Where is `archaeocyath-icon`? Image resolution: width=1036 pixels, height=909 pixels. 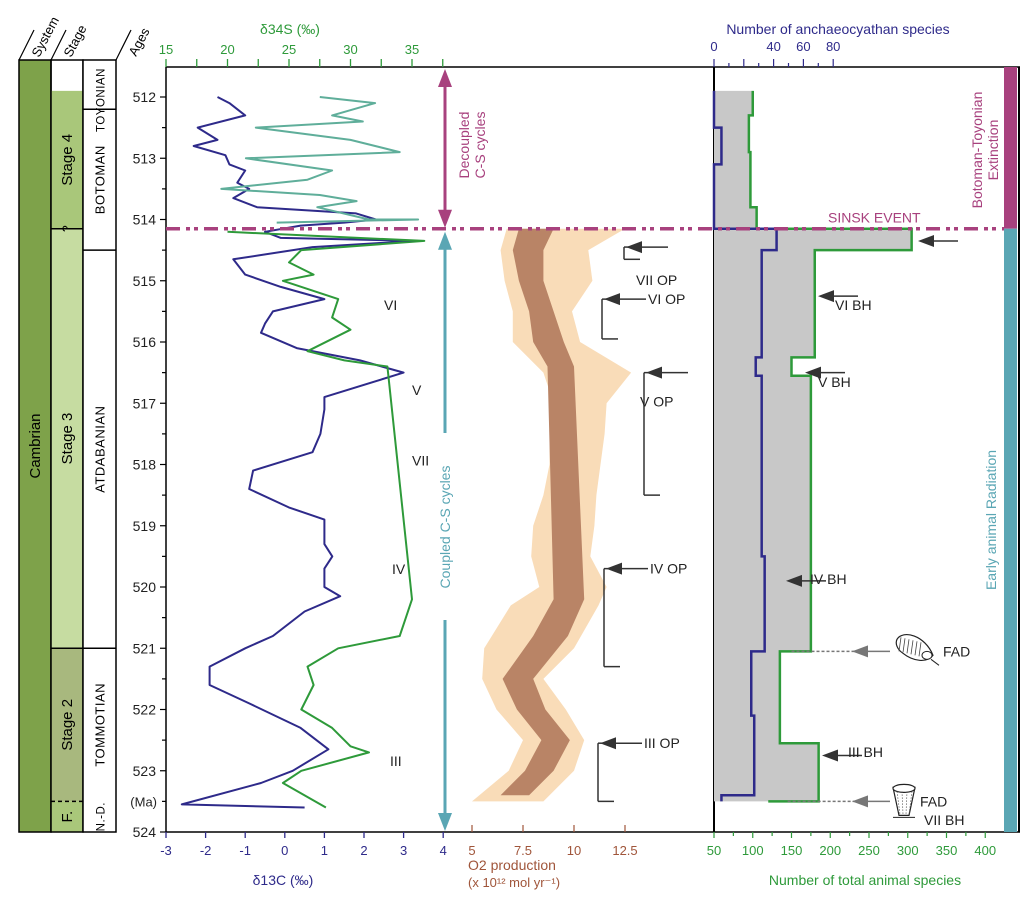 archaeocyath-icon is located at coordinates (904, 800).